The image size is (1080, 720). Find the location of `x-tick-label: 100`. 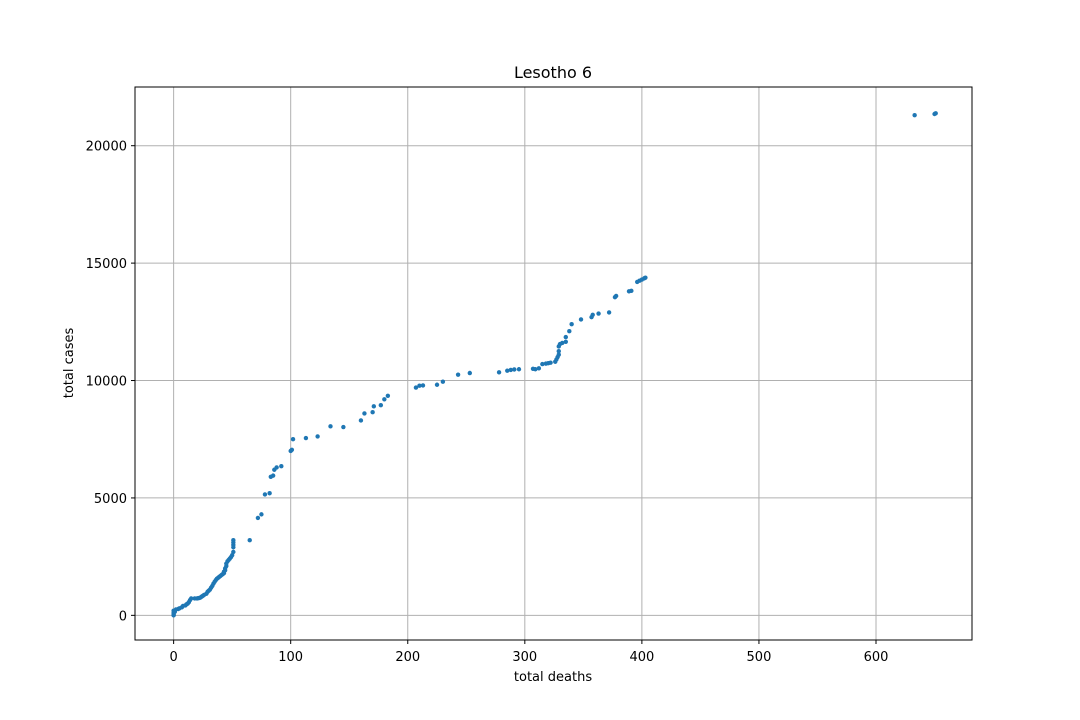

x-tick-label: 100 is located at coordinates (290, 657).